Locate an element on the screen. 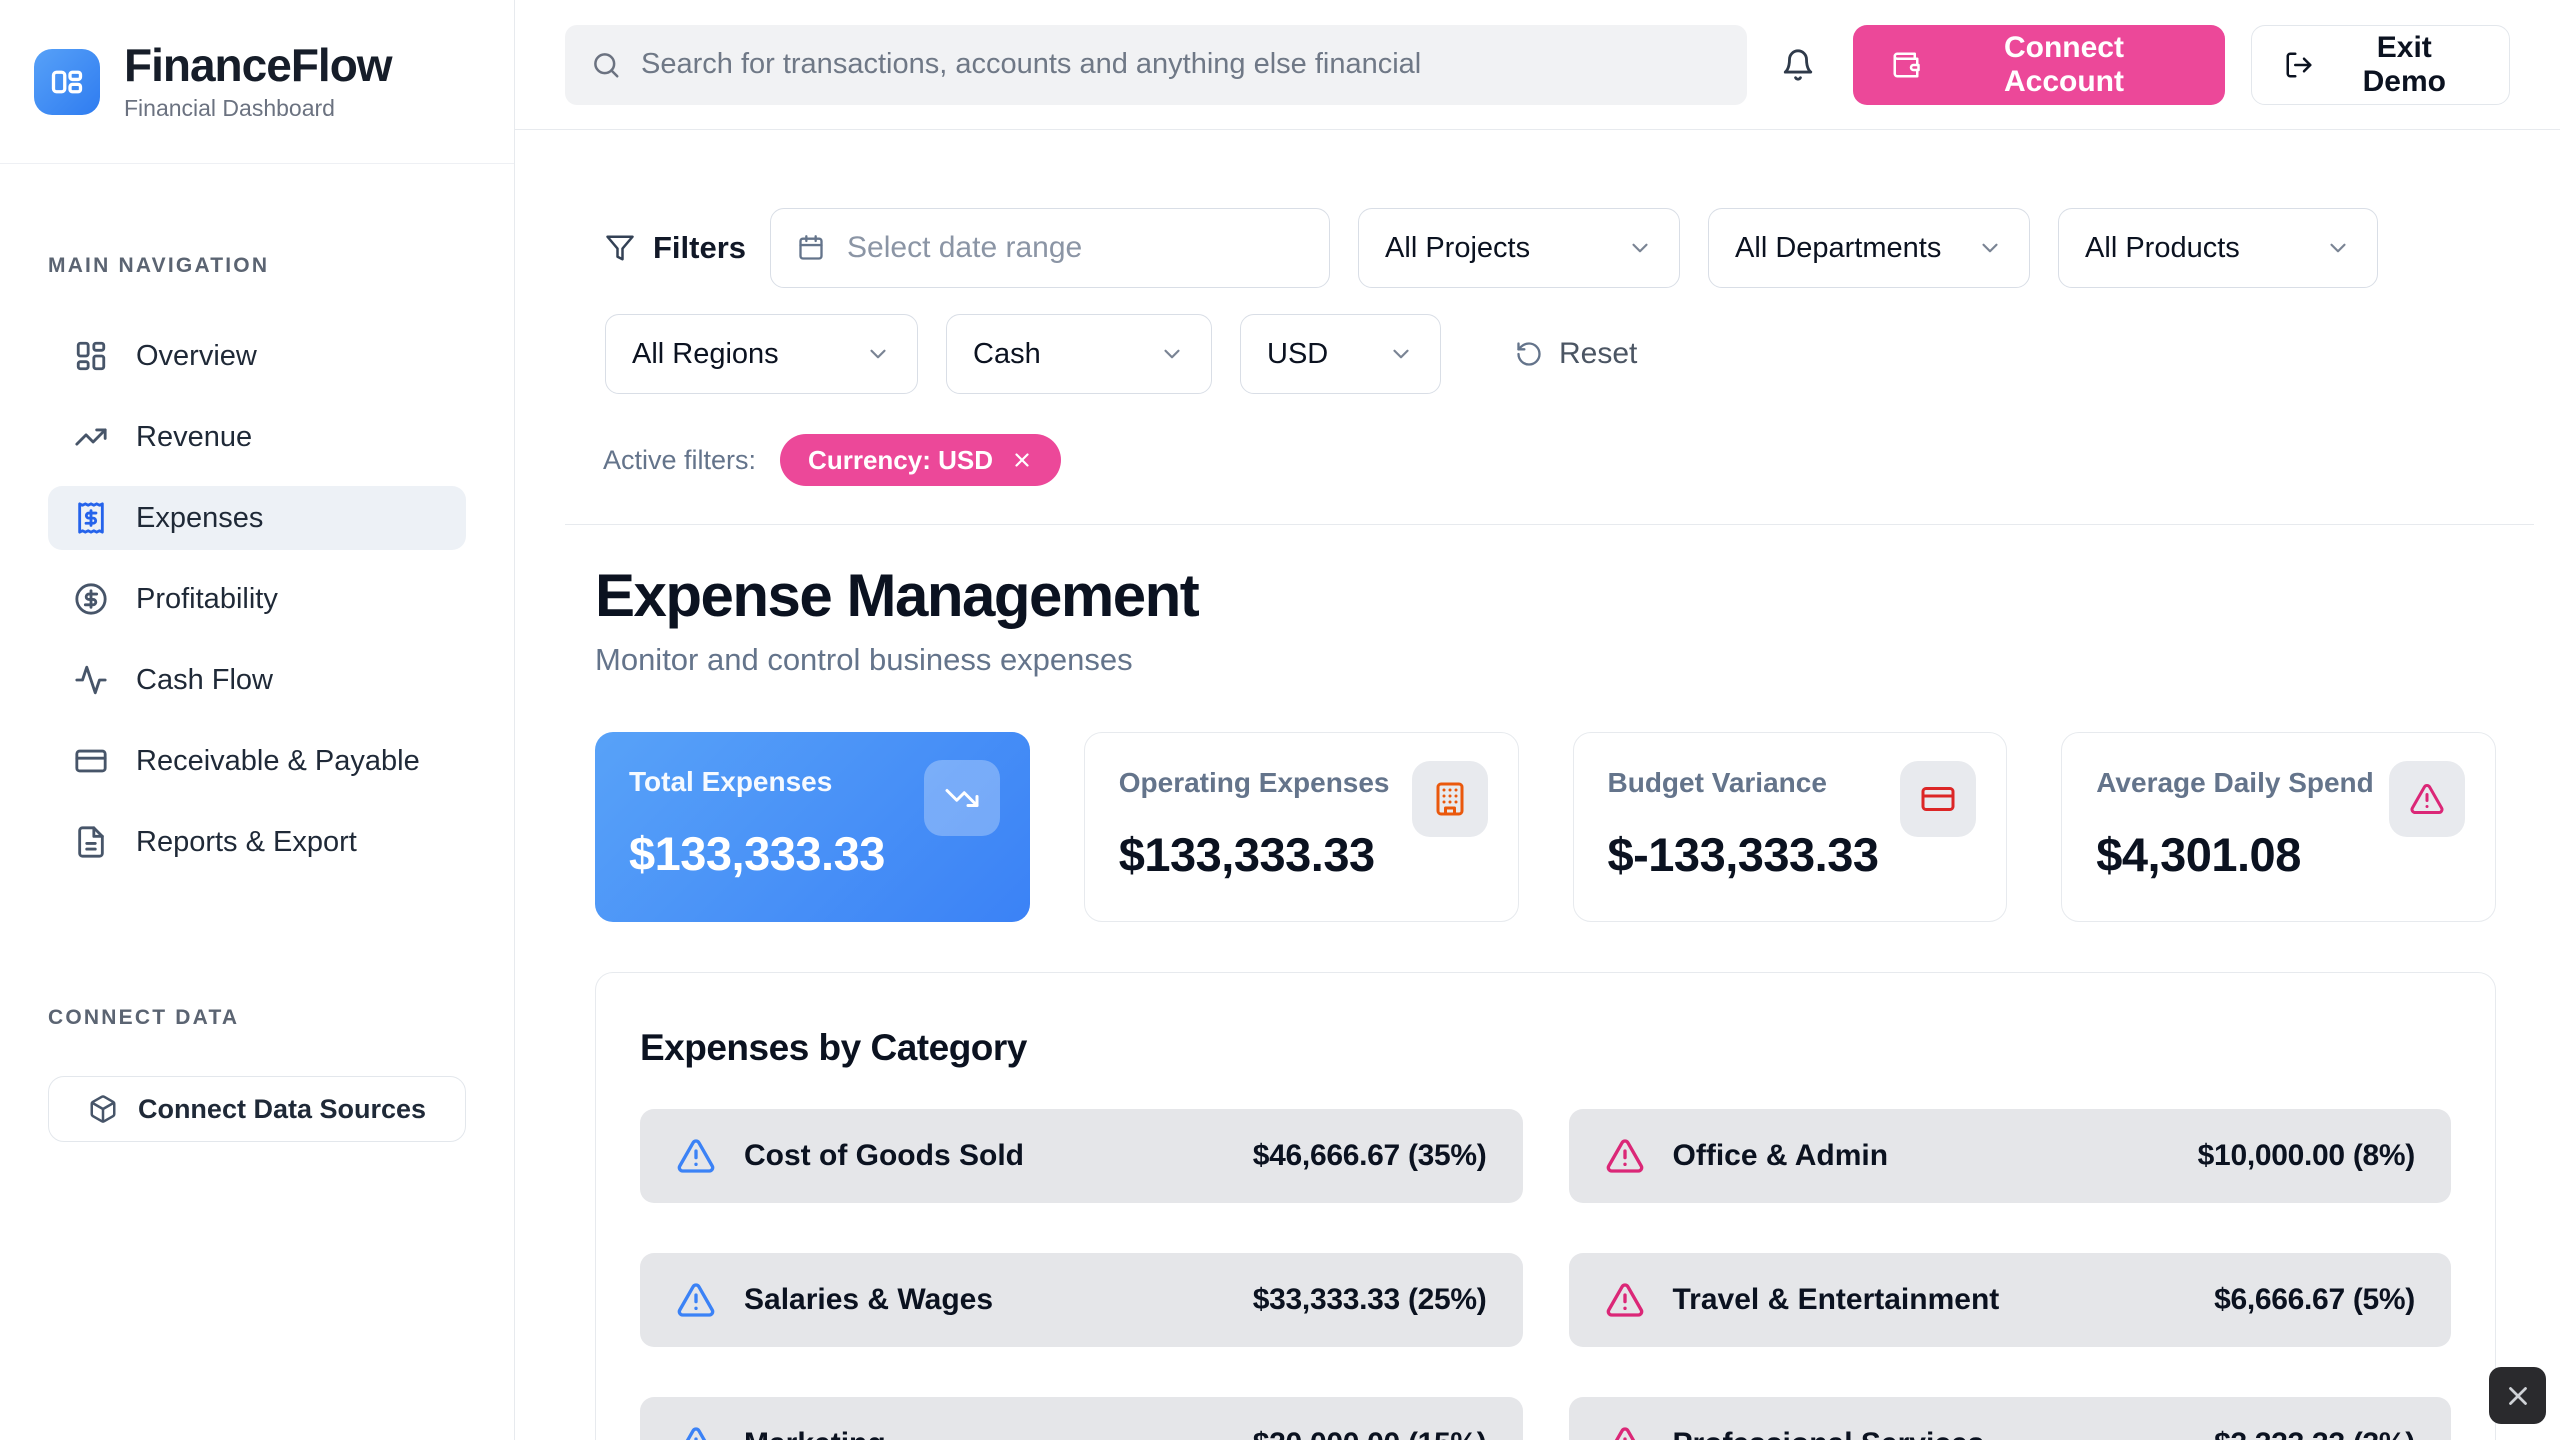 This screenshot has width=2560, height=1440. date-range-input: Select date range is located at coordinates (1050, 248).